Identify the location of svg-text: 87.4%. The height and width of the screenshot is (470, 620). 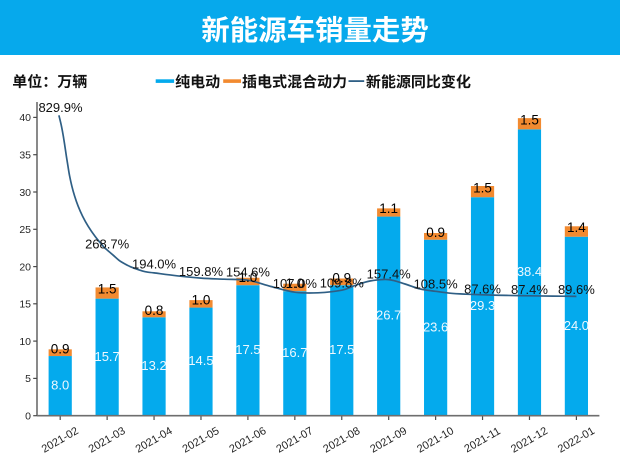
(529, 289).